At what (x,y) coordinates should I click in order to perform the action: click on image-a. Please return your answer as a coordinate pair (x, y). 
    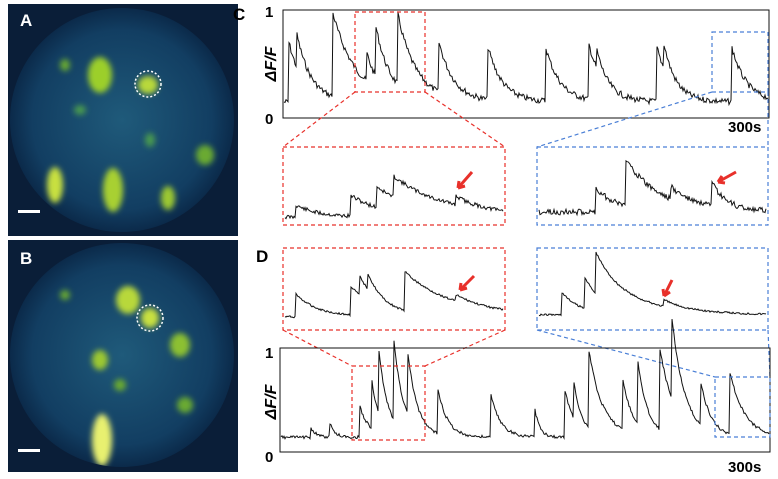
    Looking at the image, I should click on (123, 120).